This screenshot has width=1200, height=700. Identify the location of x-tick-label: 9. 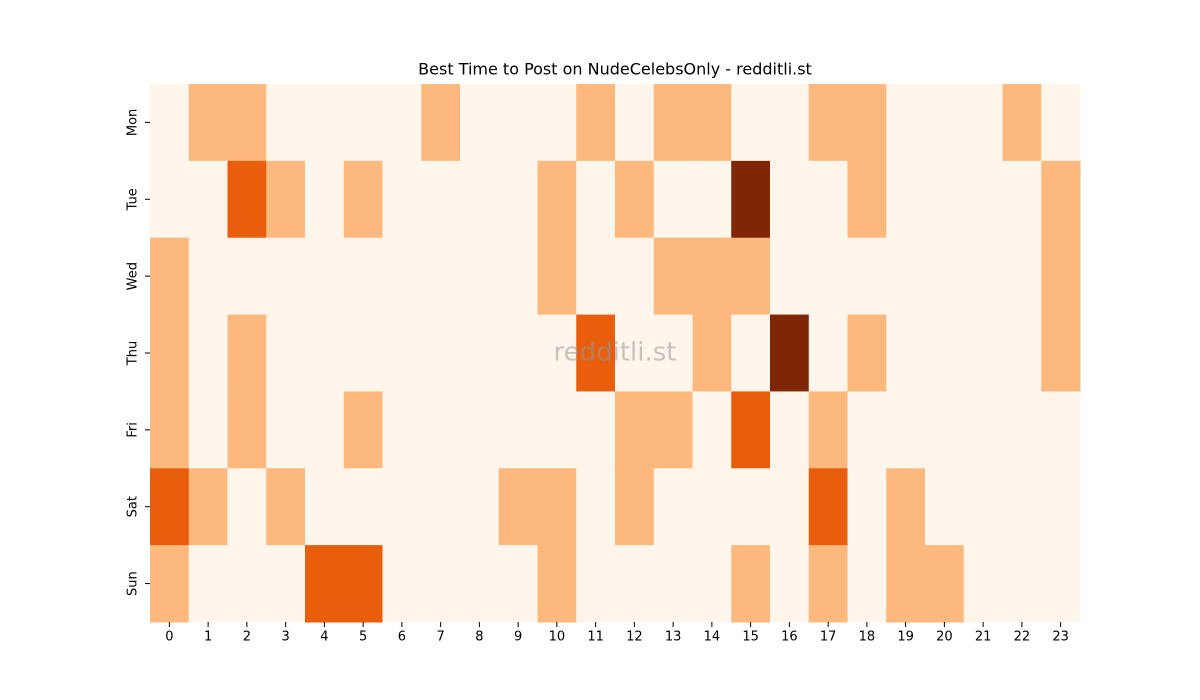
(518, 637).